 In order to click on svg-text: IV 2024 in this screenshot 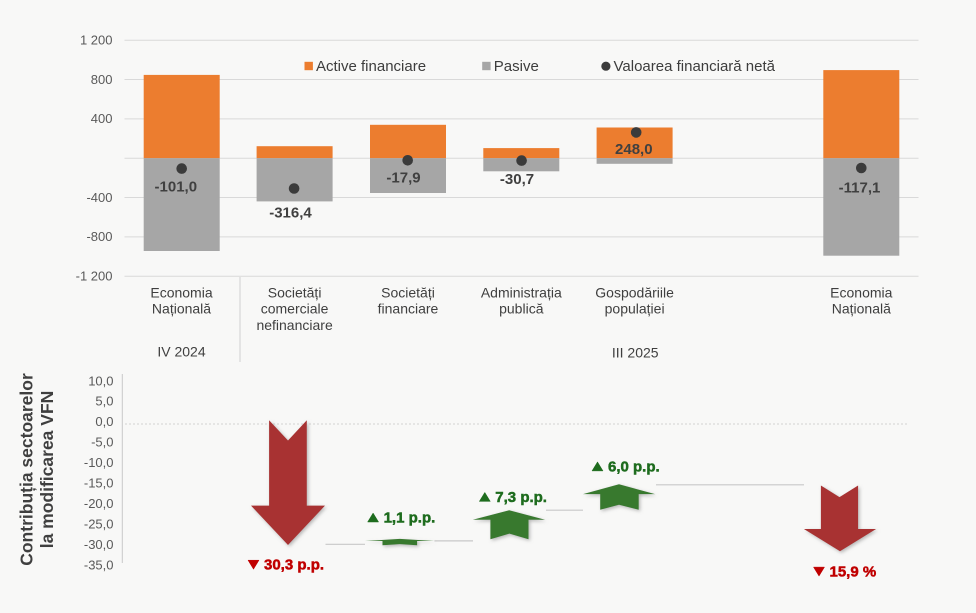, I will do `click(181, 352)`.